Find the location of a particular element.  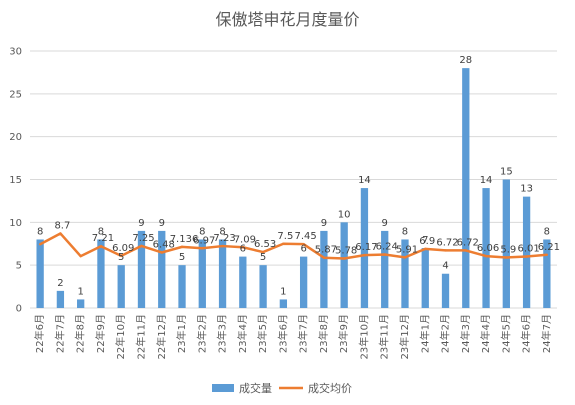

x-tick-label: 24年4月 is located at coordinates (485, 333).